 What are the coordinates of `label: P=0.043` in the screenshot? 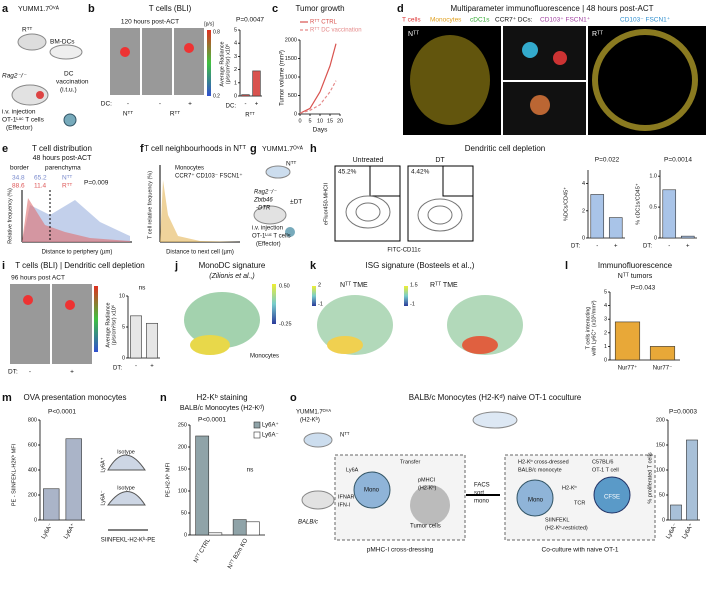 It's located at (643, 288).